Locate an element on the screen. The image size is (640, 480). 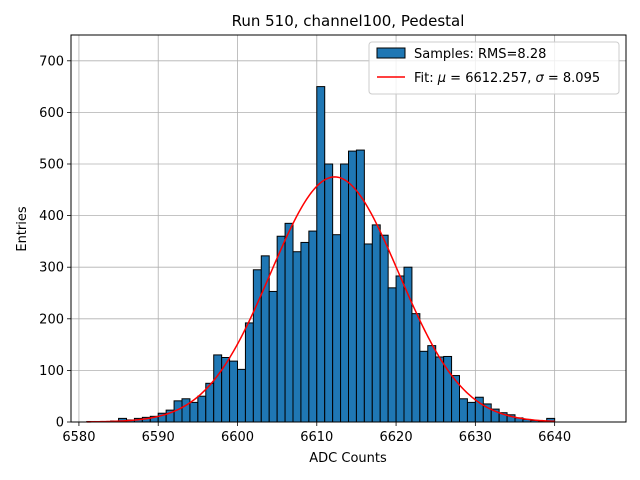
chart-title: Run 510, channel100, Pedestal is located at coordinates (348, 21).